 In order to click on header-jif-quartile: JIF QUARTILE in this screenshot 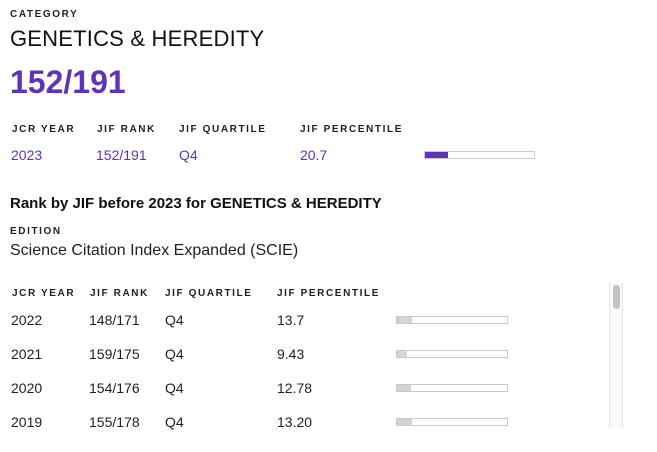, I will do `click(223, 129)`.